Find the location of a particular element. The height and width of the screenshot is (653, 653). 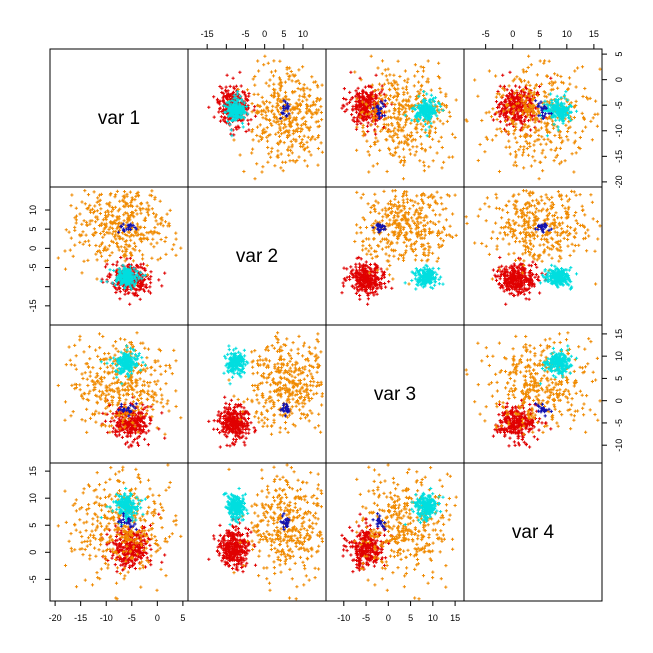

series-red-points is located at coordinates (367, 280).